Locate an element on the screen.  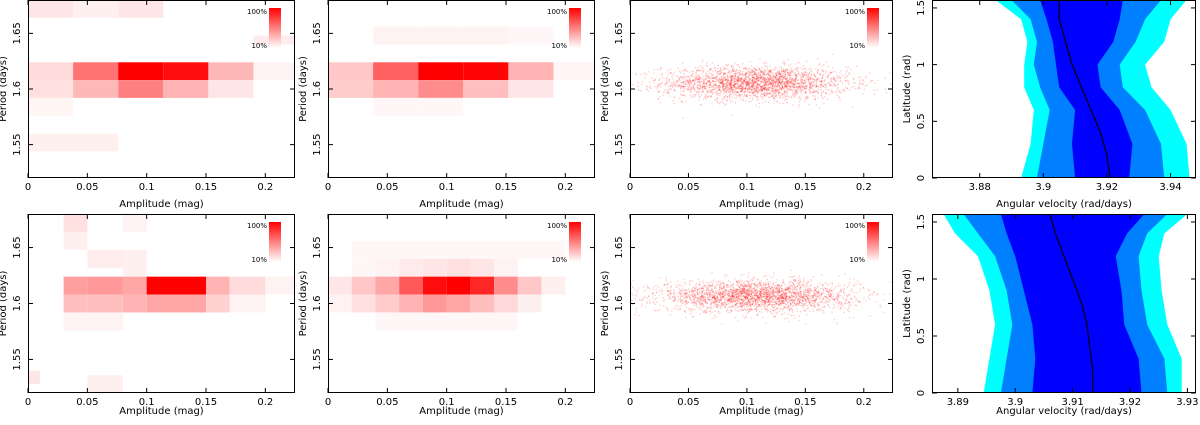
x-tick-label: 3.88 is located at coordinates (980, 187).